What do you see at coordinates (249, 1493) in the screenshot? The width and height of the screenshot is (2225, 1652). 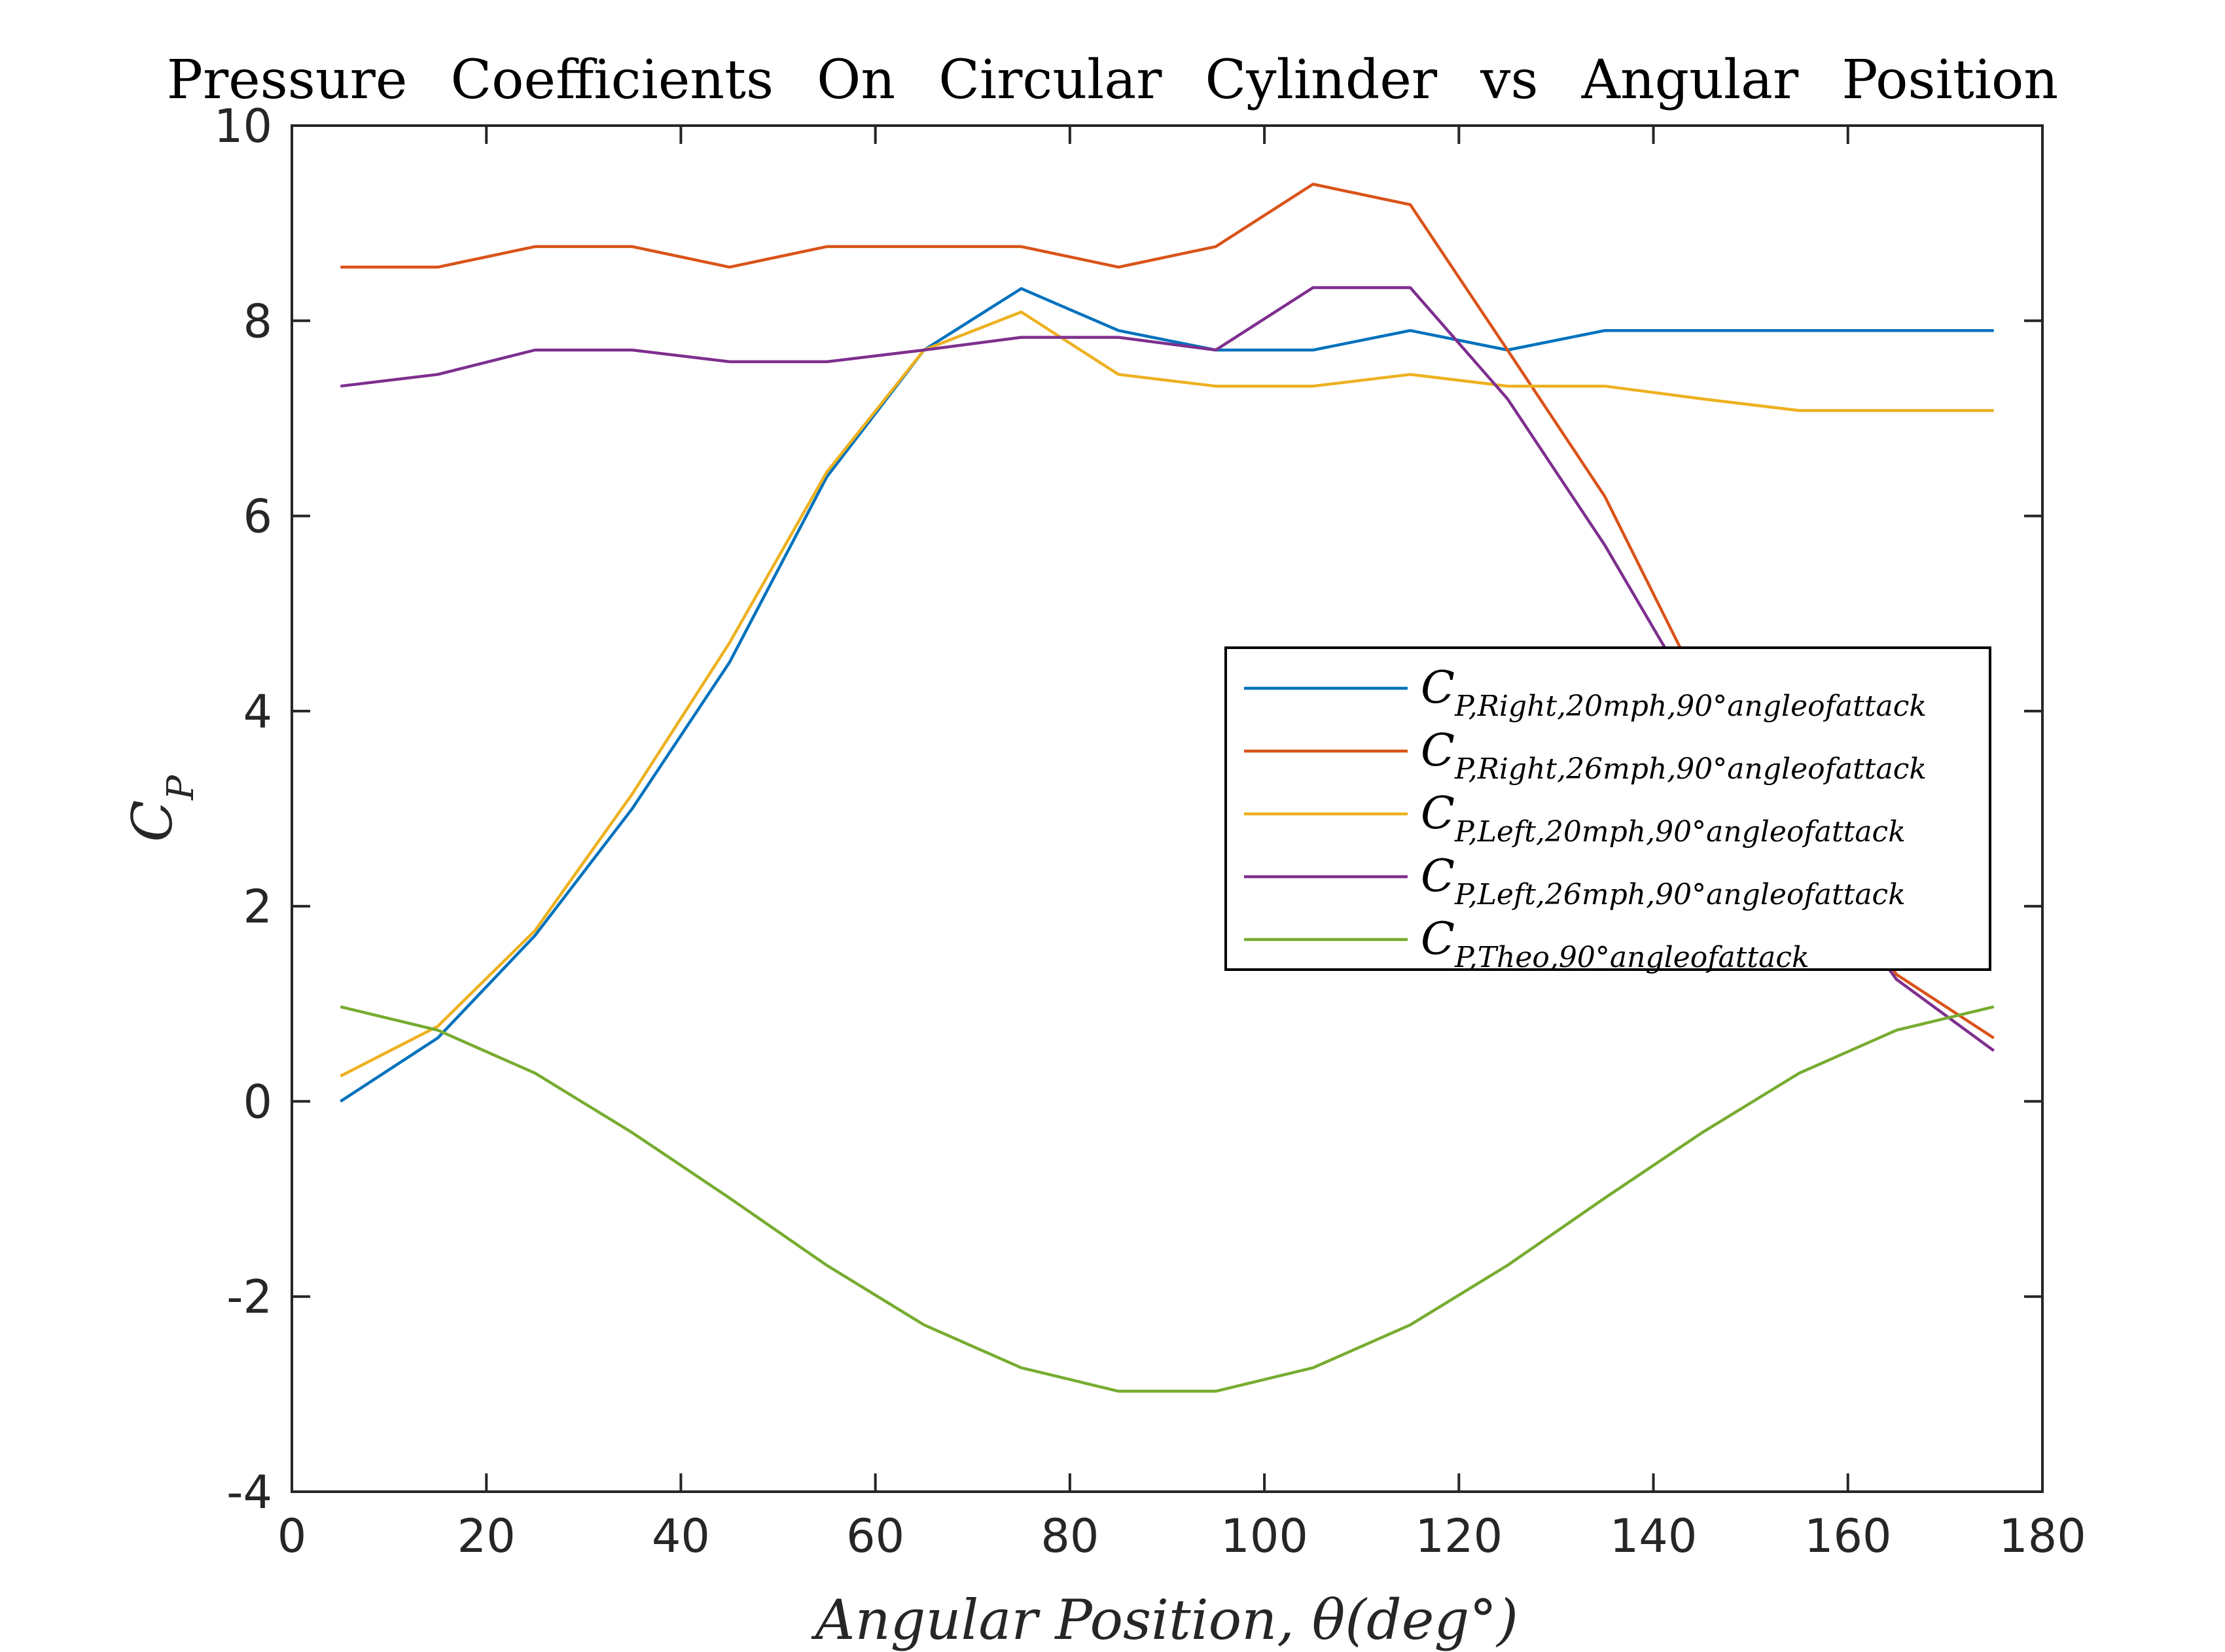 I see `y-tick-label: -4` at bounding box center [249, 1493].